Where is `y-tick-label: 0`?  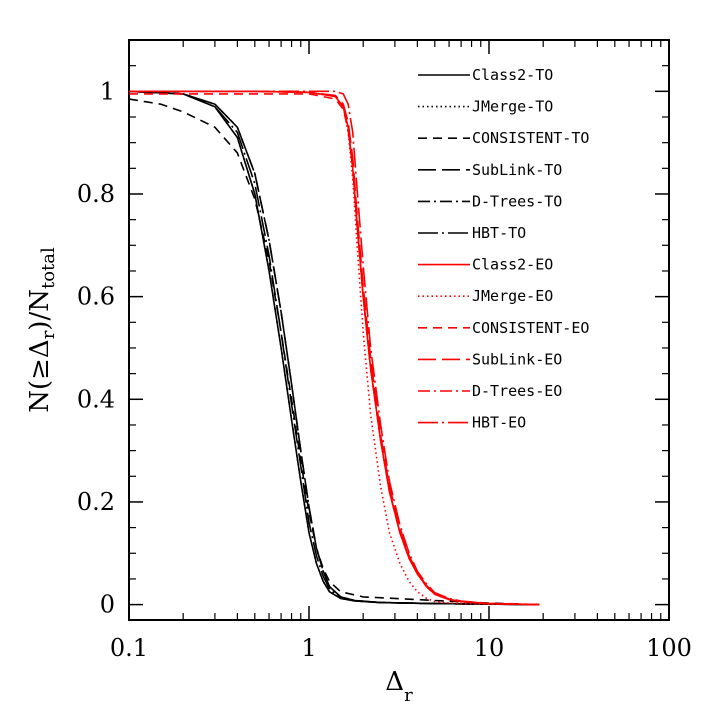 y-tick-label: 0 is located at coordinates (107, 605).